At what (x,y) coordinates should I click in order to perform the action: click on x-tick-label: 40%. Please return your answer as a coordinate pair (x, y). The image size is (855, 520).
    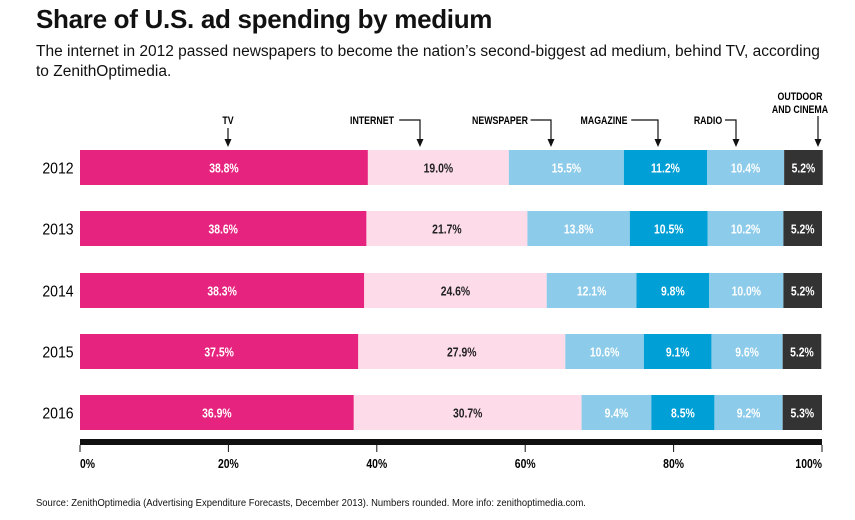
    Looking at the image, I should click on (376, 464).